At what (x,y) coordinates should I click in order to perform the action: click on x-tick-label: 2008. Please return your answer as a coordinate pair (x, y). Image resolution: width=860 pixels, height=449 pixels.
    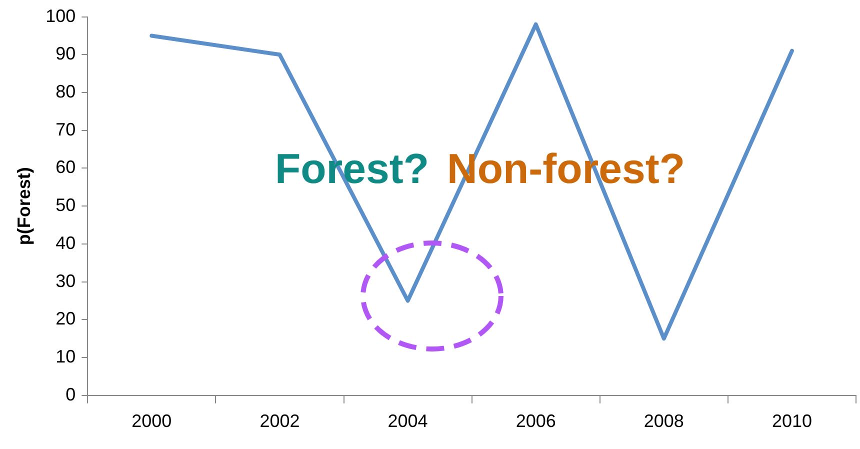
    Looking at the image, I should click on (664, 421).